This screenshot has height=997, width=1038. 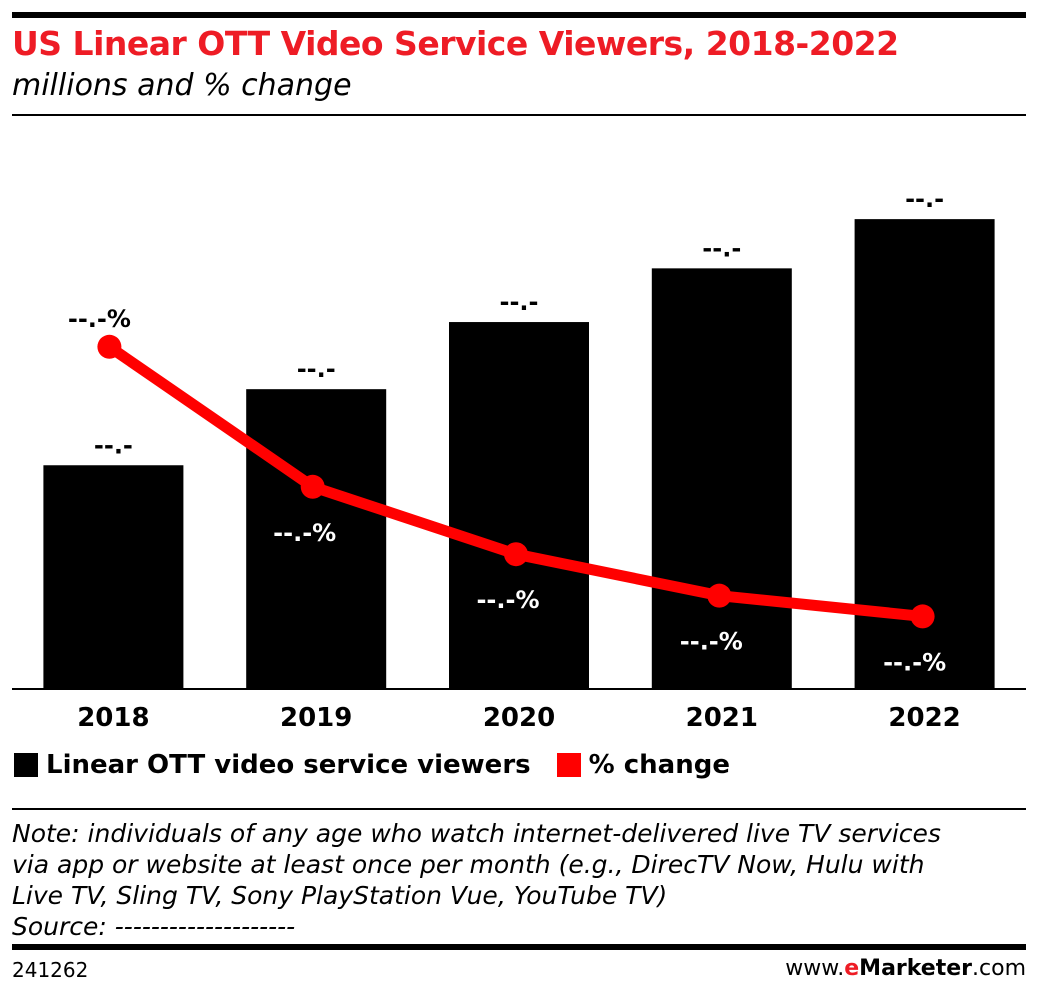 I want to click on x-tick-label: 2020, so click(x=519, y=718).